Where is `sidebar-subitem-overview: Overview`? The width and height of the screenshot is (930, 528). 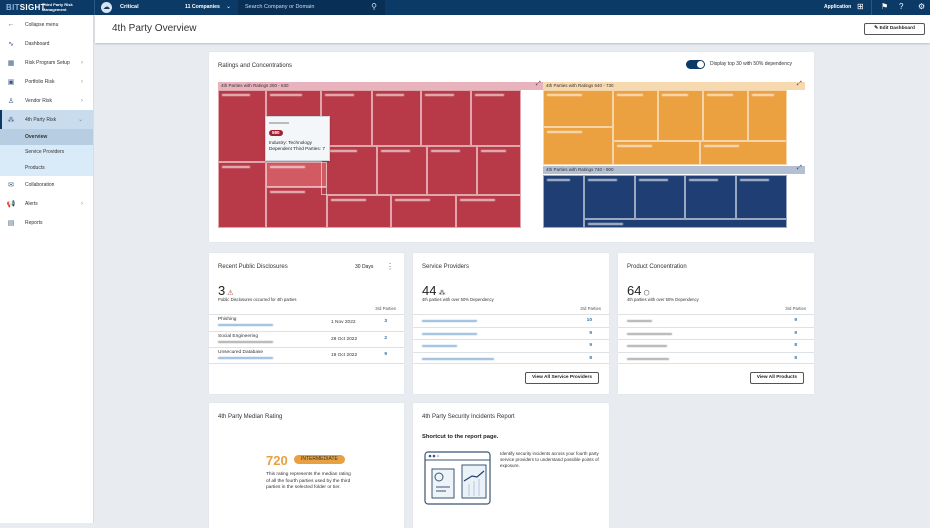
sidebar-subitem-overview: Overview is located at coordinates (46, 137).